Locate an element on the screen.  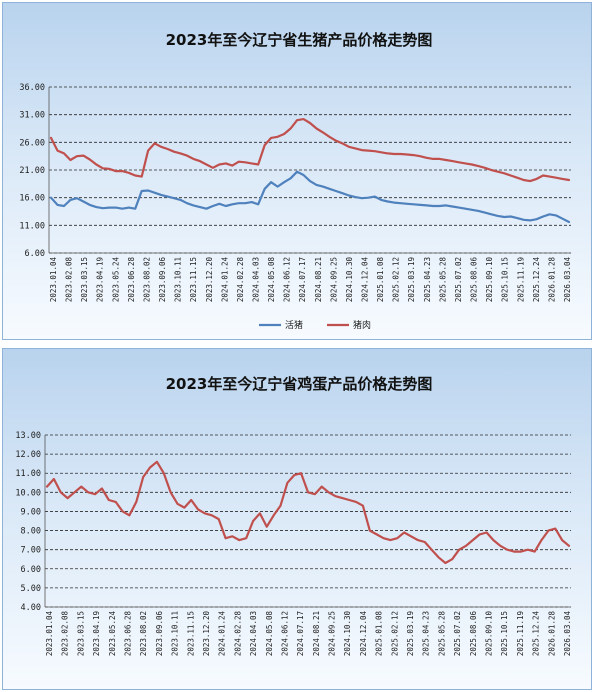
y-tick-label: 8.00 is located at coordinates (31, 532).